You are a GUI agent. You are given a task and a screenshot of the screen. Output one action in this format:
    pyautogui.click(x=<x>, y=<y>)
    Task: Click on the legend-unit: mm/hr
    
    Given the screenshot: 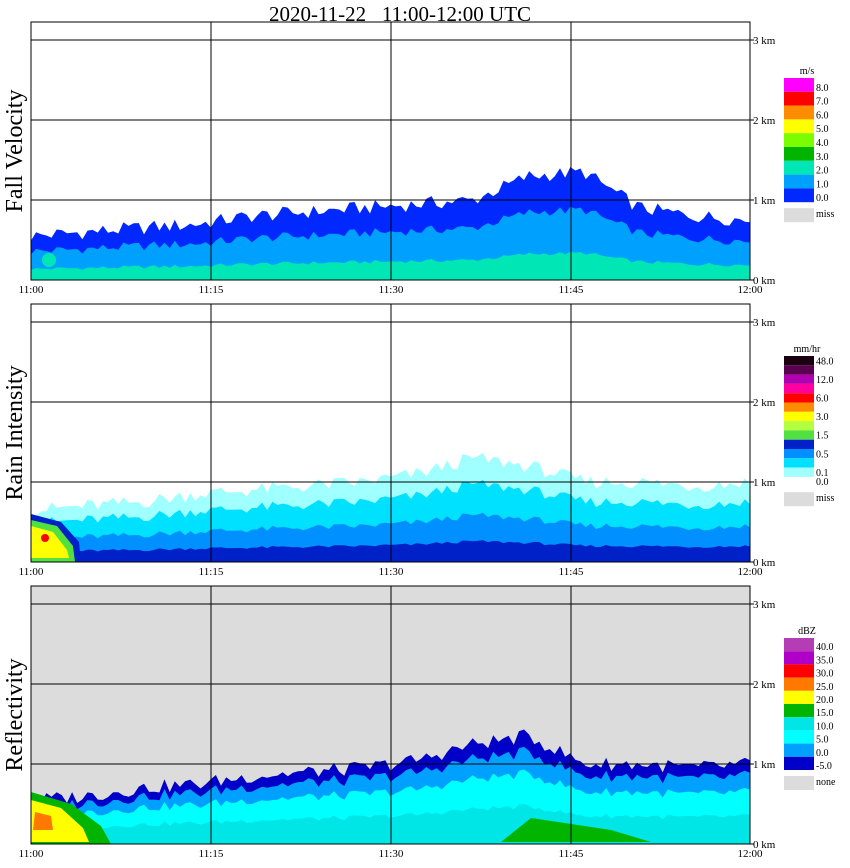 What is the action you would take?
    pyautogui.click(x=807, y=349)
    